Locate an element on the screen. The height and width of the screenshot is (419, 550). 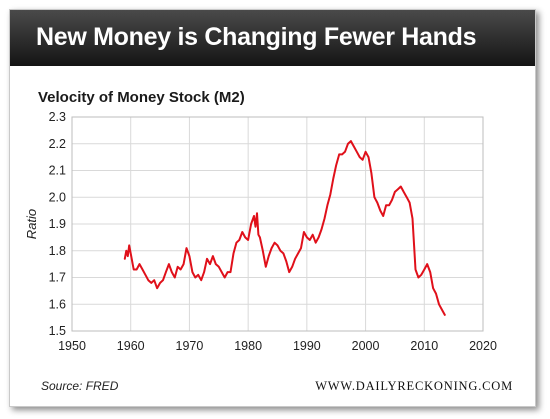
y-tick-label: 2.2 is located at coordinates (57, 144).